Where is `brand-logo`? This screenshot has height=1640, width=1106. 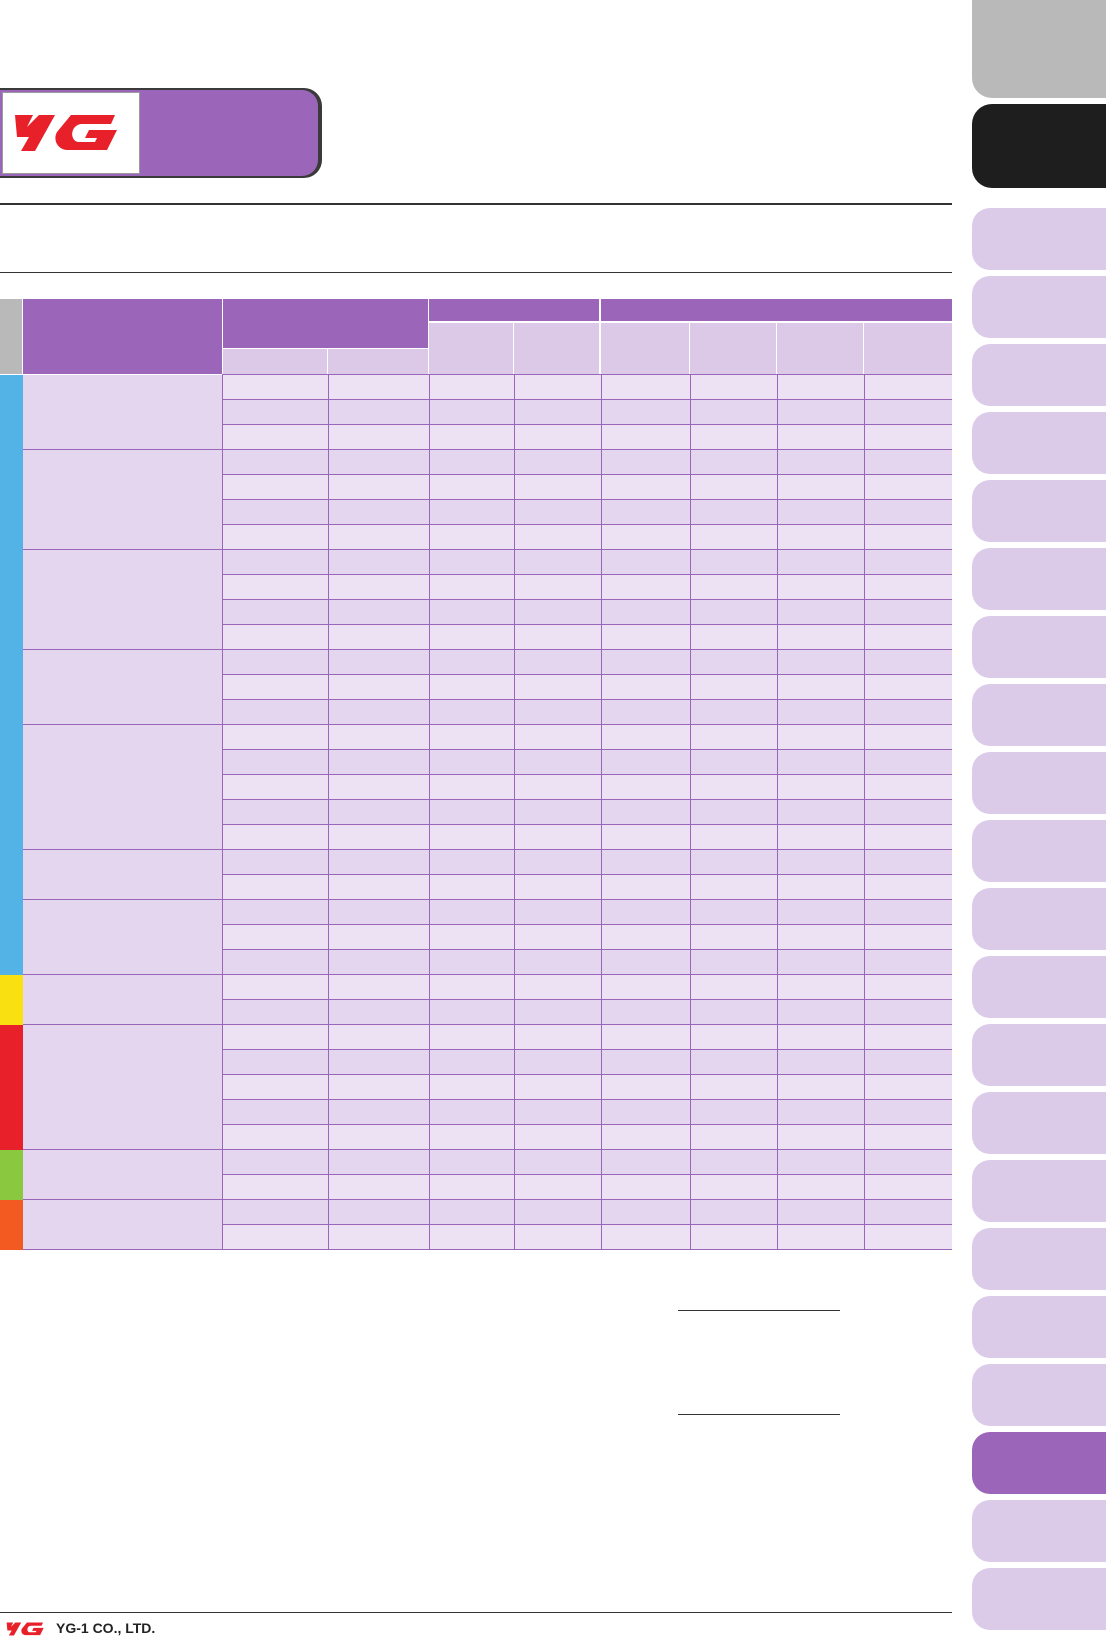 brand-logo is located at coordinates (71, 133).